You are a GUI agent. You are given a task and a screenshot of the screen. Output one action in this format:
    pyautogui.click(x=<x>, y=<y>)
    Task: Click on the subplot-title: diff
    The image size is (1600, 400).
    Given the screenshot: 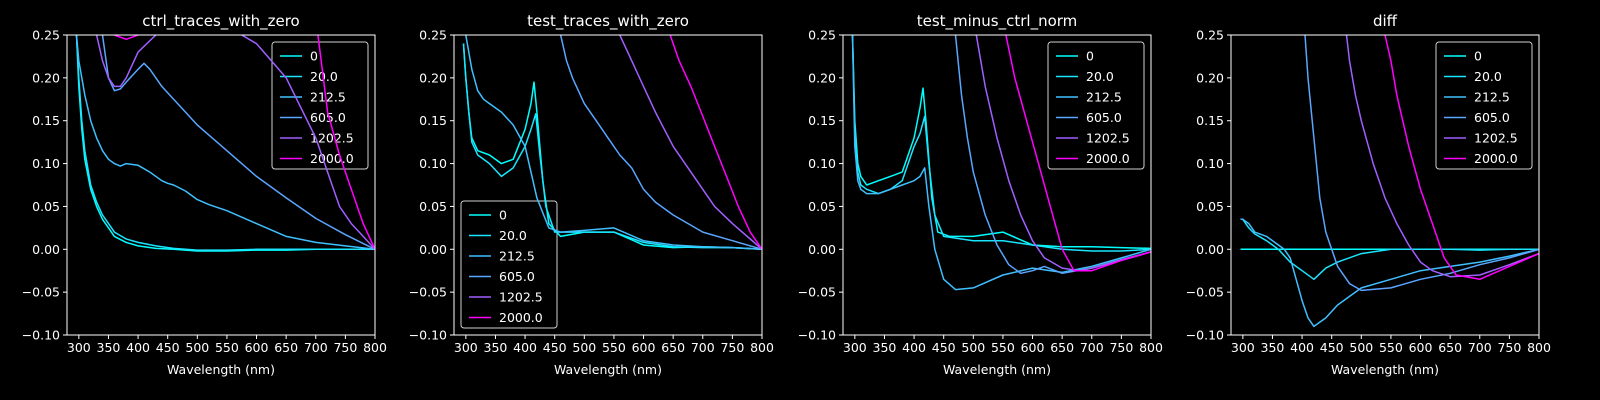 What is the action you would take?
    pyautogui.click(x=1385, y=21)
    